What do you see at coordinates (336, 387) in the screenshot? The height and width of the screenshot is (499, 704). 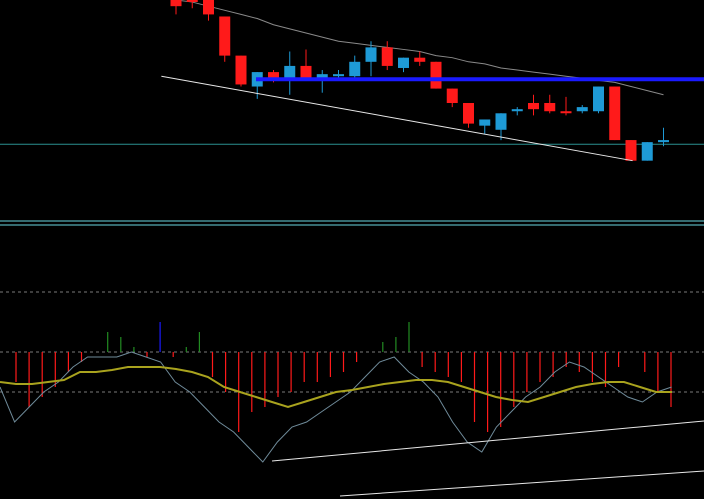 I see `signal-line` at bounding box center [336, 387].